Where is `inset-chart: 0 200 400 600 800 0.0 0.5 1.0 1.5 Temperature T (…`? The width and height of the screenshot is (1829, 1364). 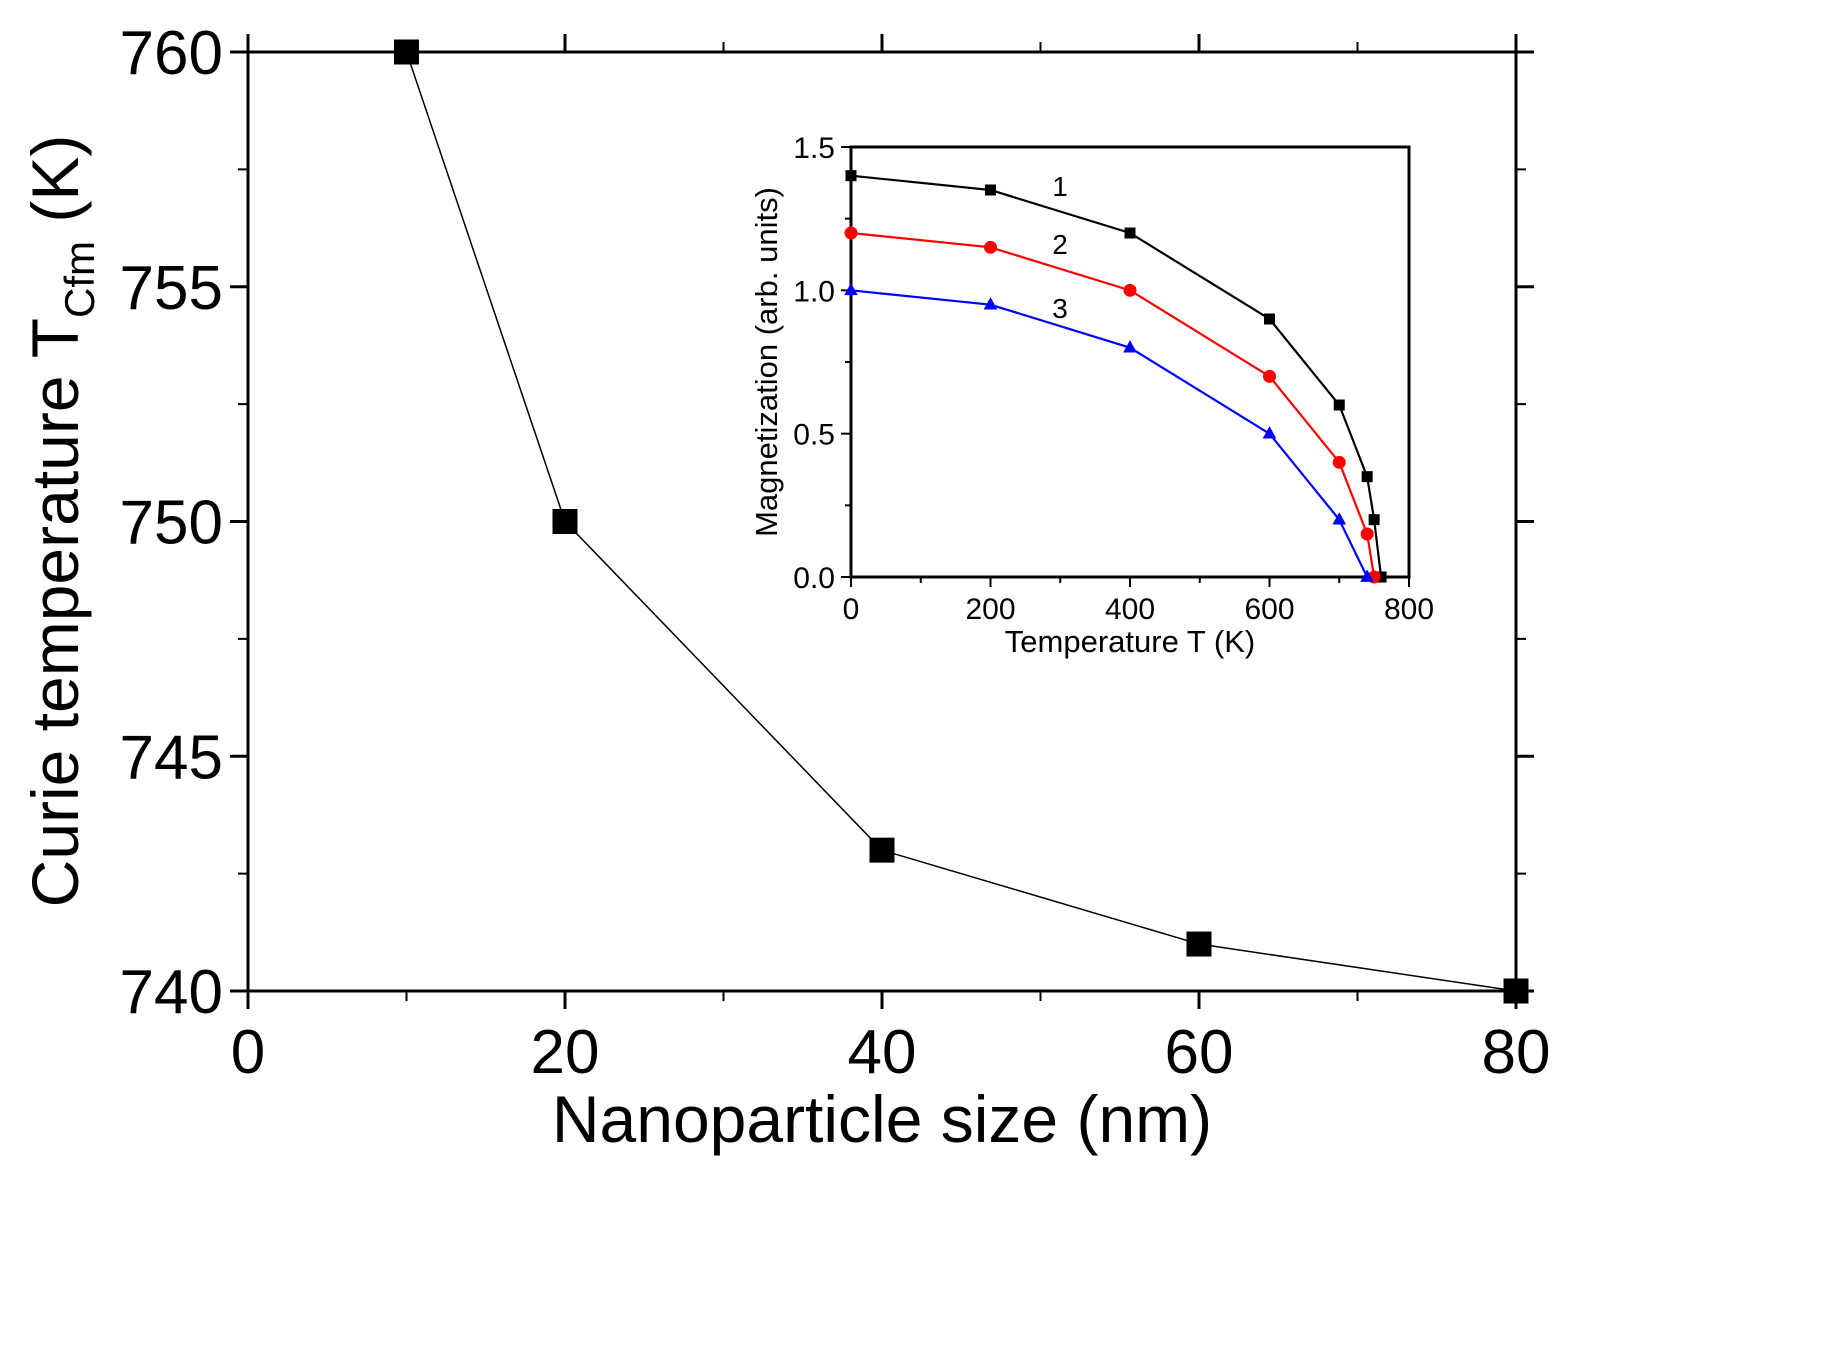 inset-chart: 0 200 400 600 800 0.0 0.5 1.0 1.5 Temperature T (… is located at coordinates (1091, 395).